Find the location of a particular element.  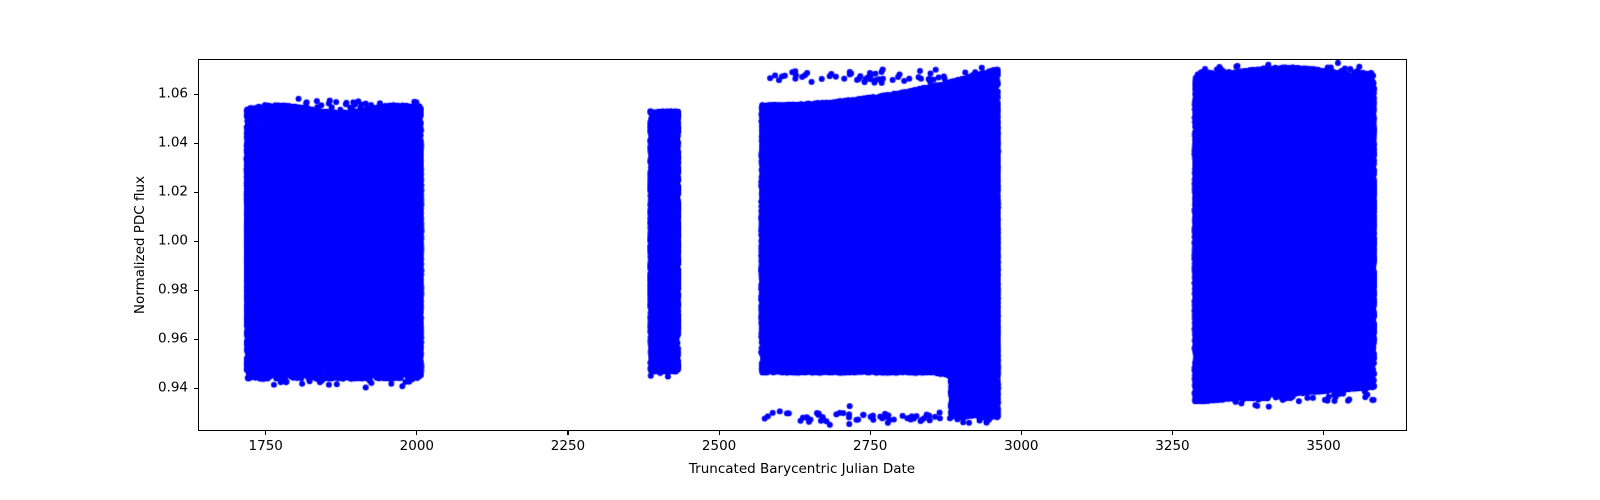

y-tick-label: 0.98 is located at coordinates (172, 289).